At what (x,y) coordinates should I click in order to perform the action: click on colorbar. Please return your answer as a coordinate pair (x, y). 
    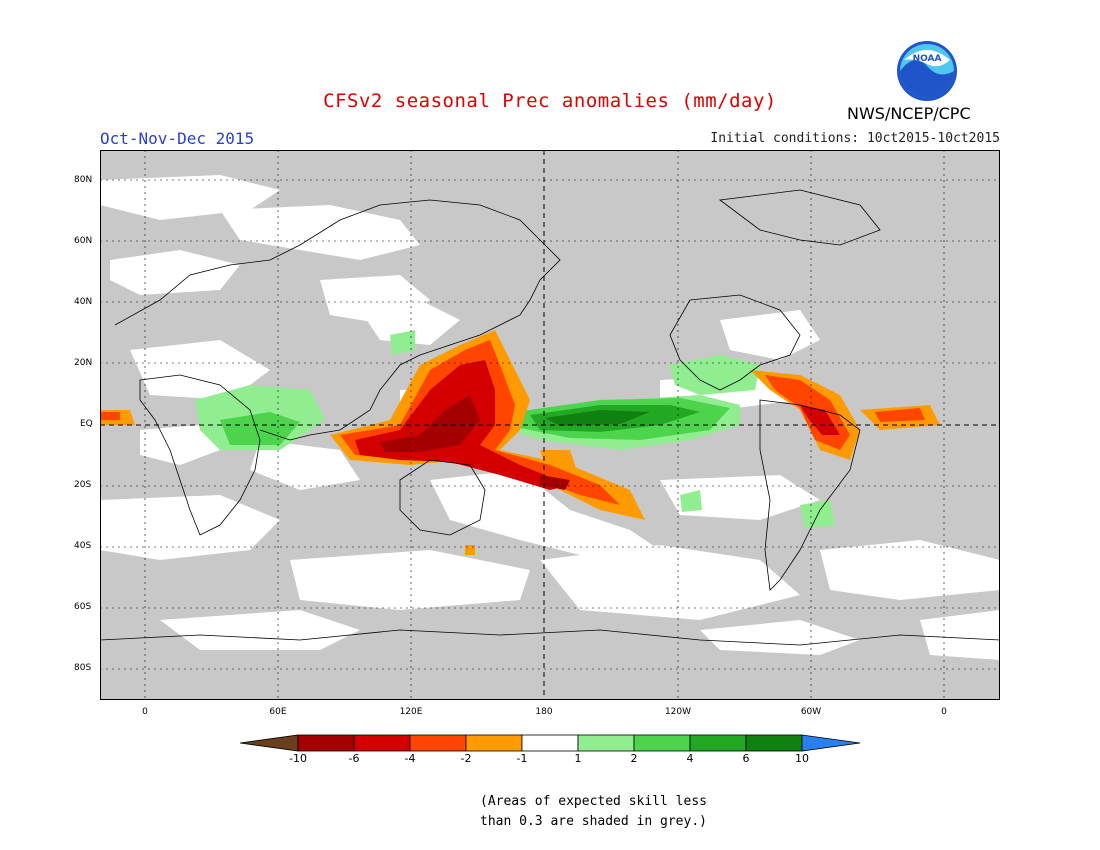
    Looking at the image, I should click on (550, 743).